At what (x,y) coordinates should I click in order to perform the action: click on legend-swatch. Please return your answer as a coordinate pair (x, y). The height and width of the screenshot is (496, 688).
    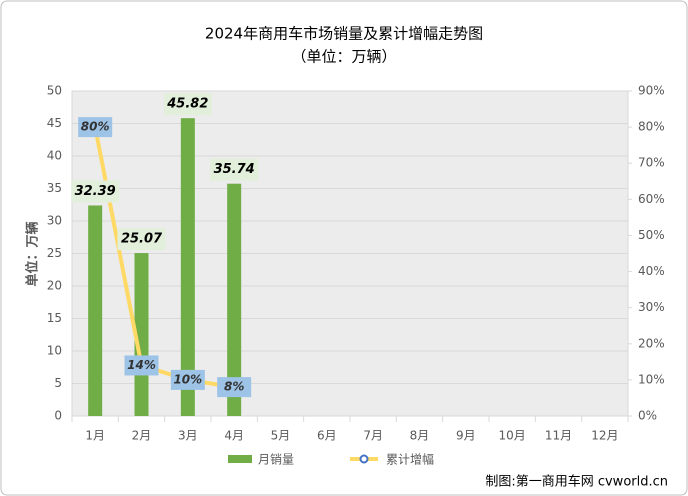
    Looking at the image, I should click on (240, 459).